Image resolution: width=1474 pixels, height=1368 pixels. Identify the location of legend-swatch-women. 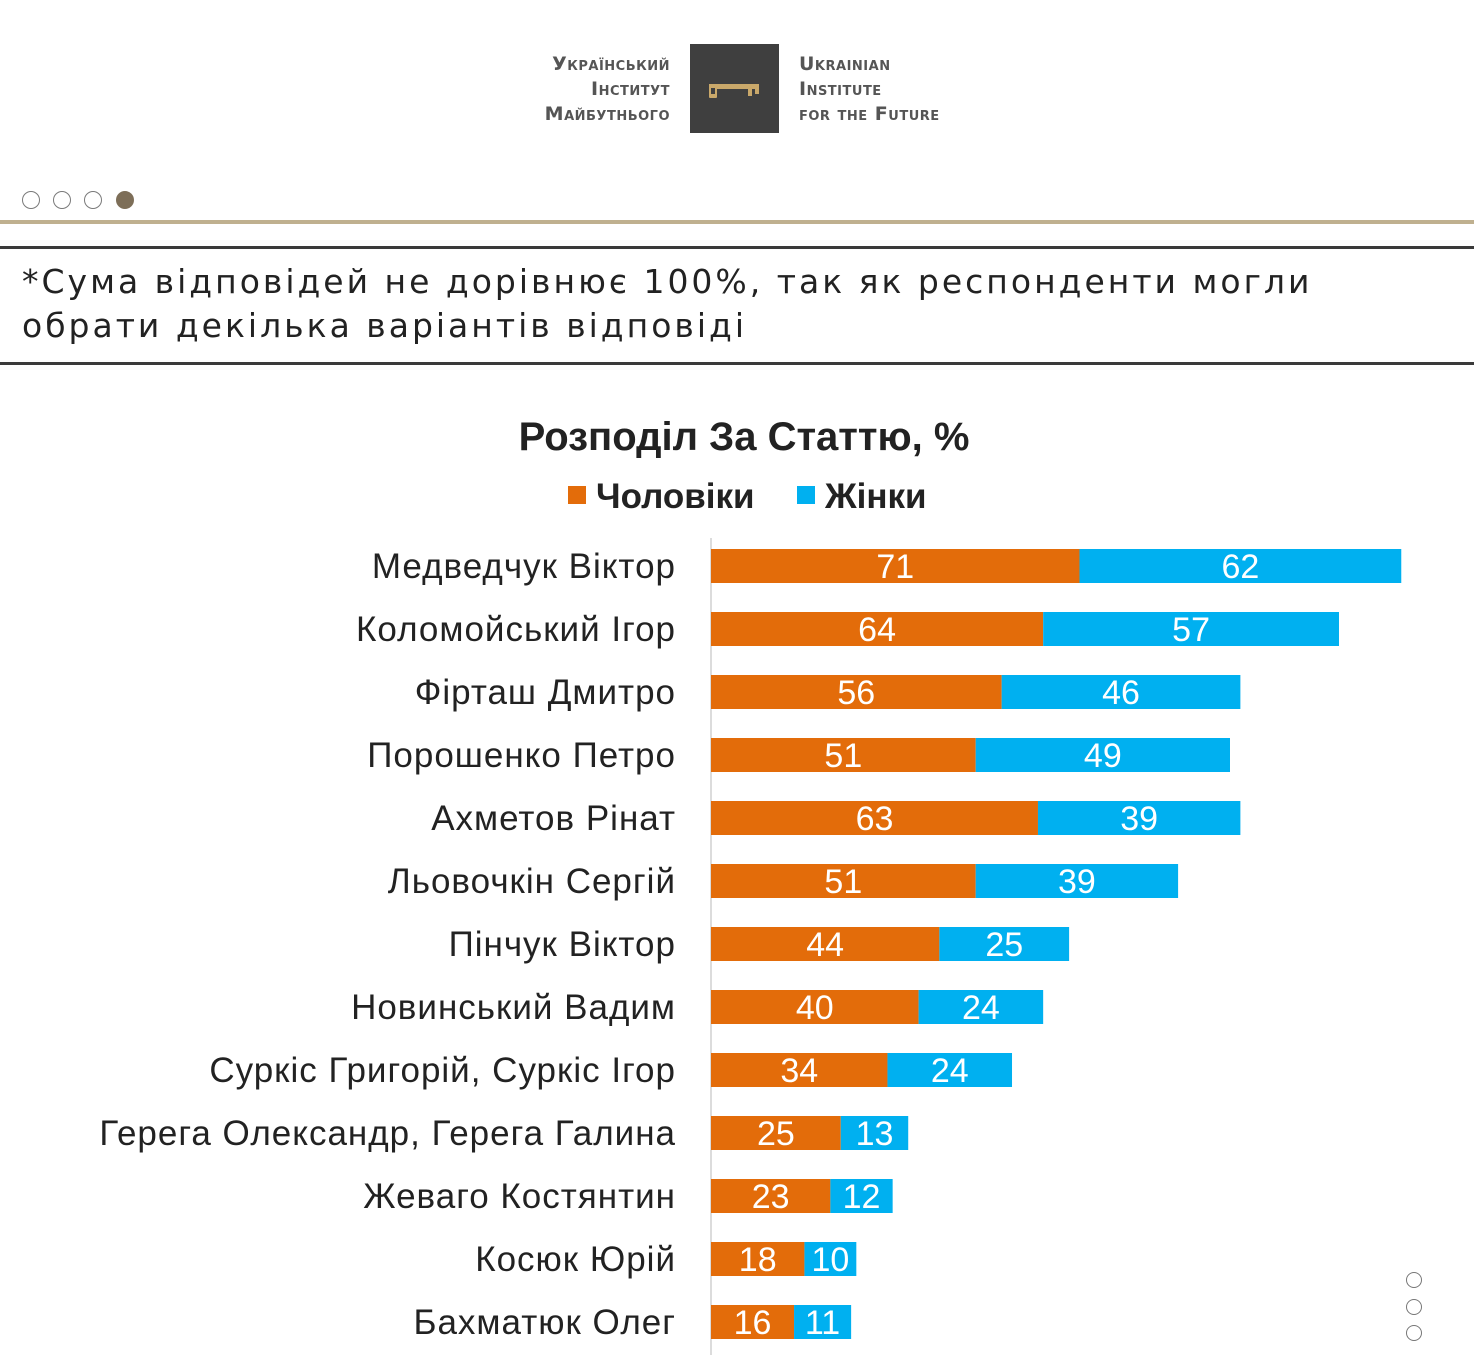
(806, 495).